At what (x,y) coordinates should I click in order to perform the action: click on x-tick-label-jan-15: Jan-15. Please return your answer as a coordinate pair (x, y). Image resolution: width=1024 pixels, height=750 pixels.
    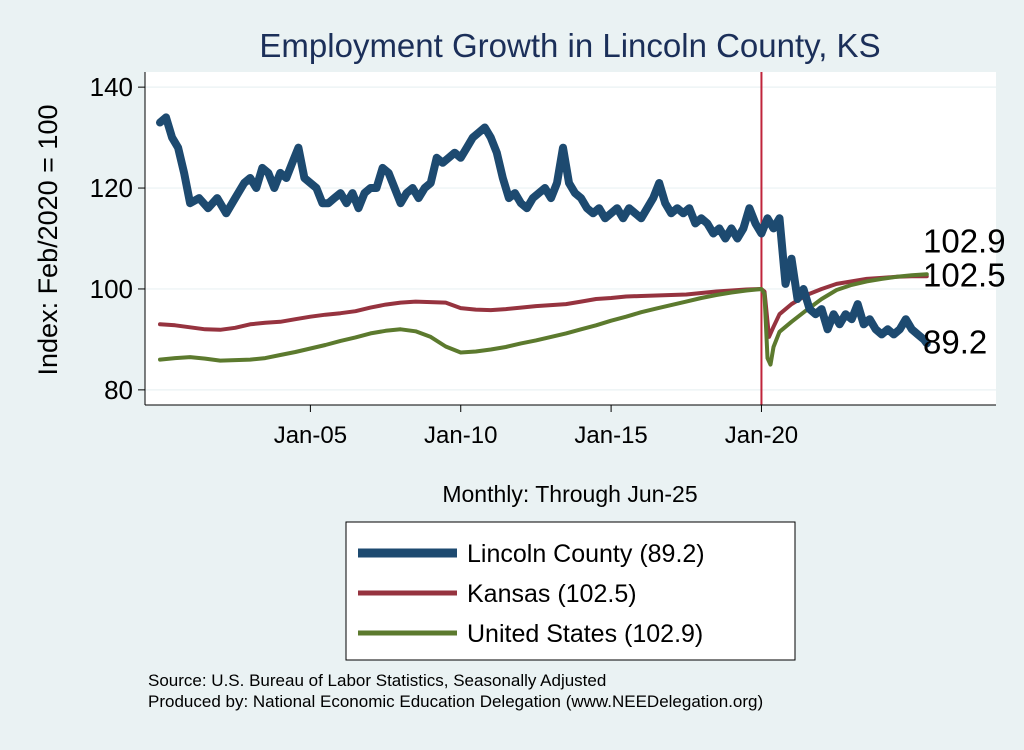
    Looking at the image, I should click on (610, 435).